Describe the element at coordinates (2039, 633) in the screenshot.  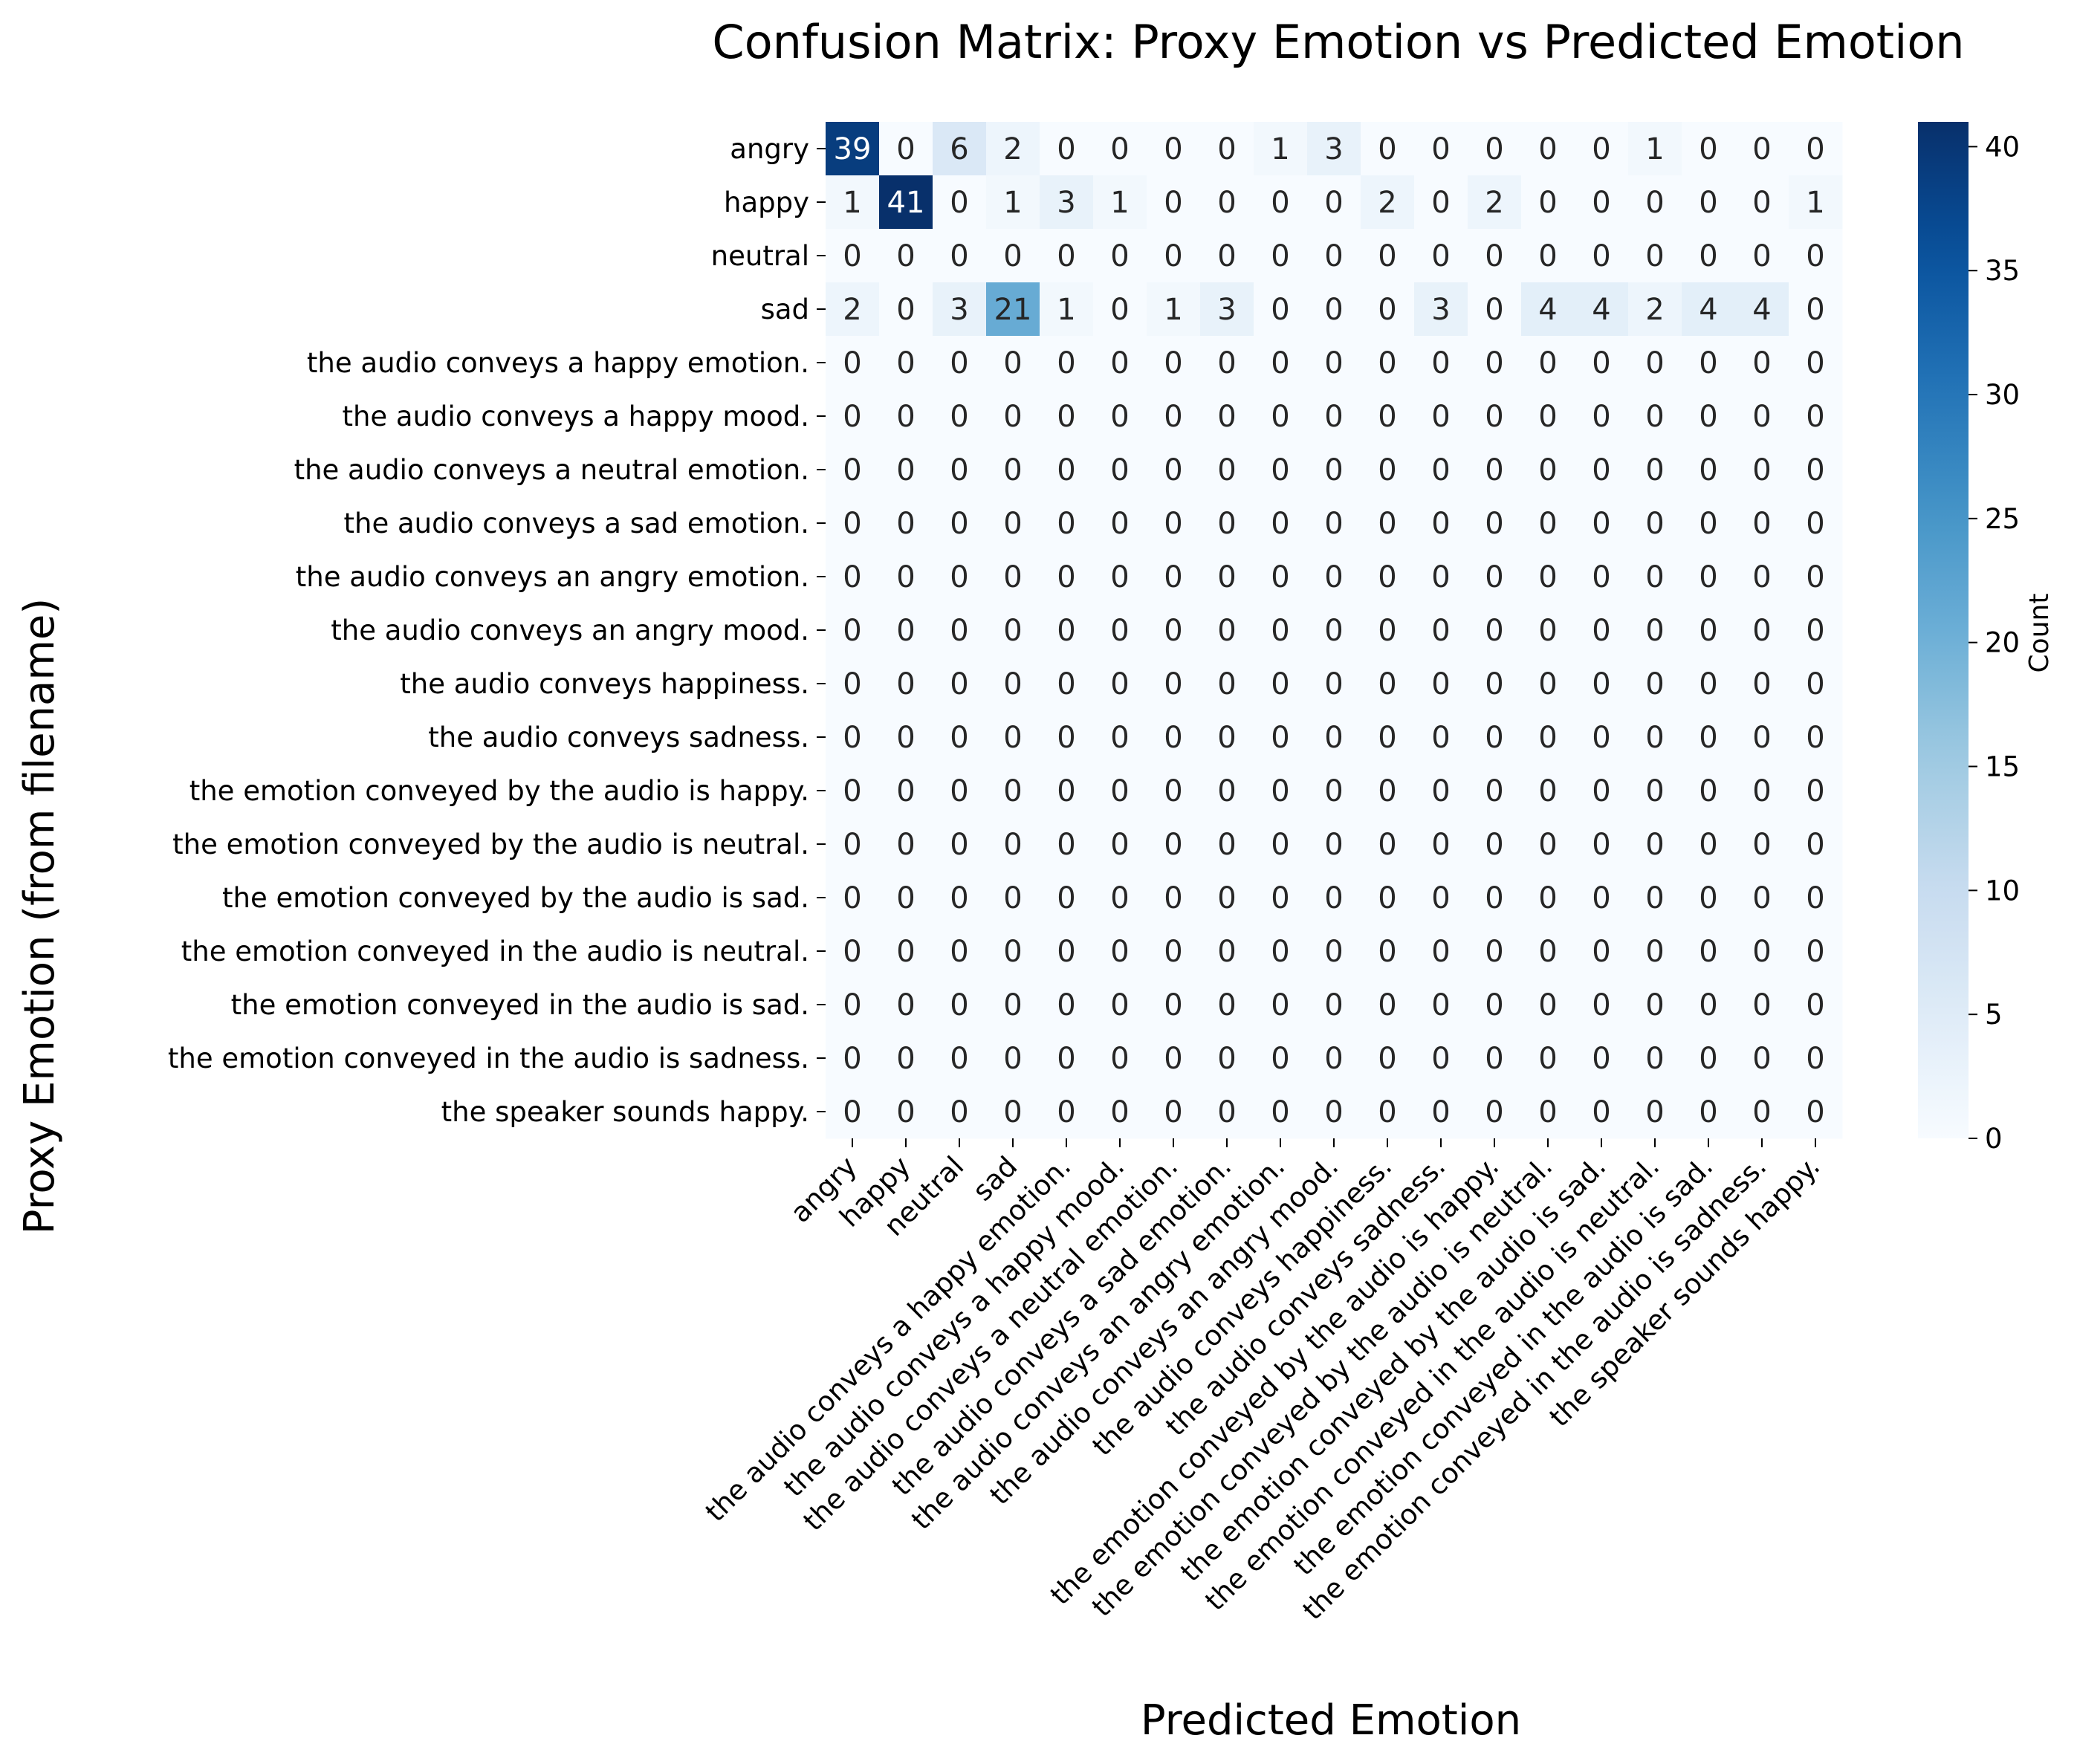
I see `colorbar-label: Count` at that location.